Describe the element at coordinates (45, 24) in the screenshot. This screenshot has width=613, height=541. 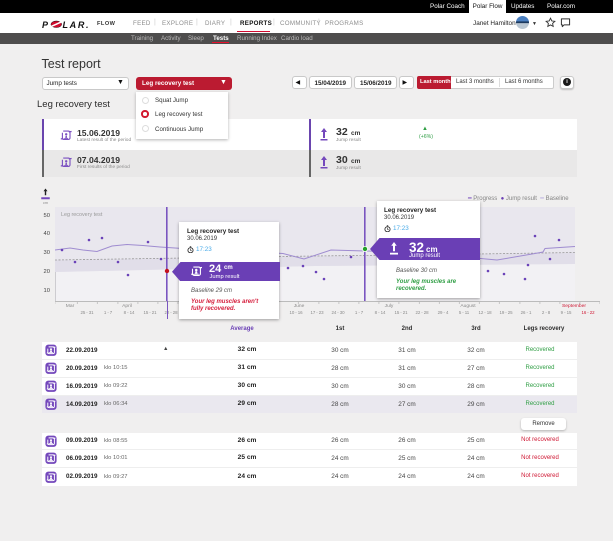
I see `svg-text: P` at that location.